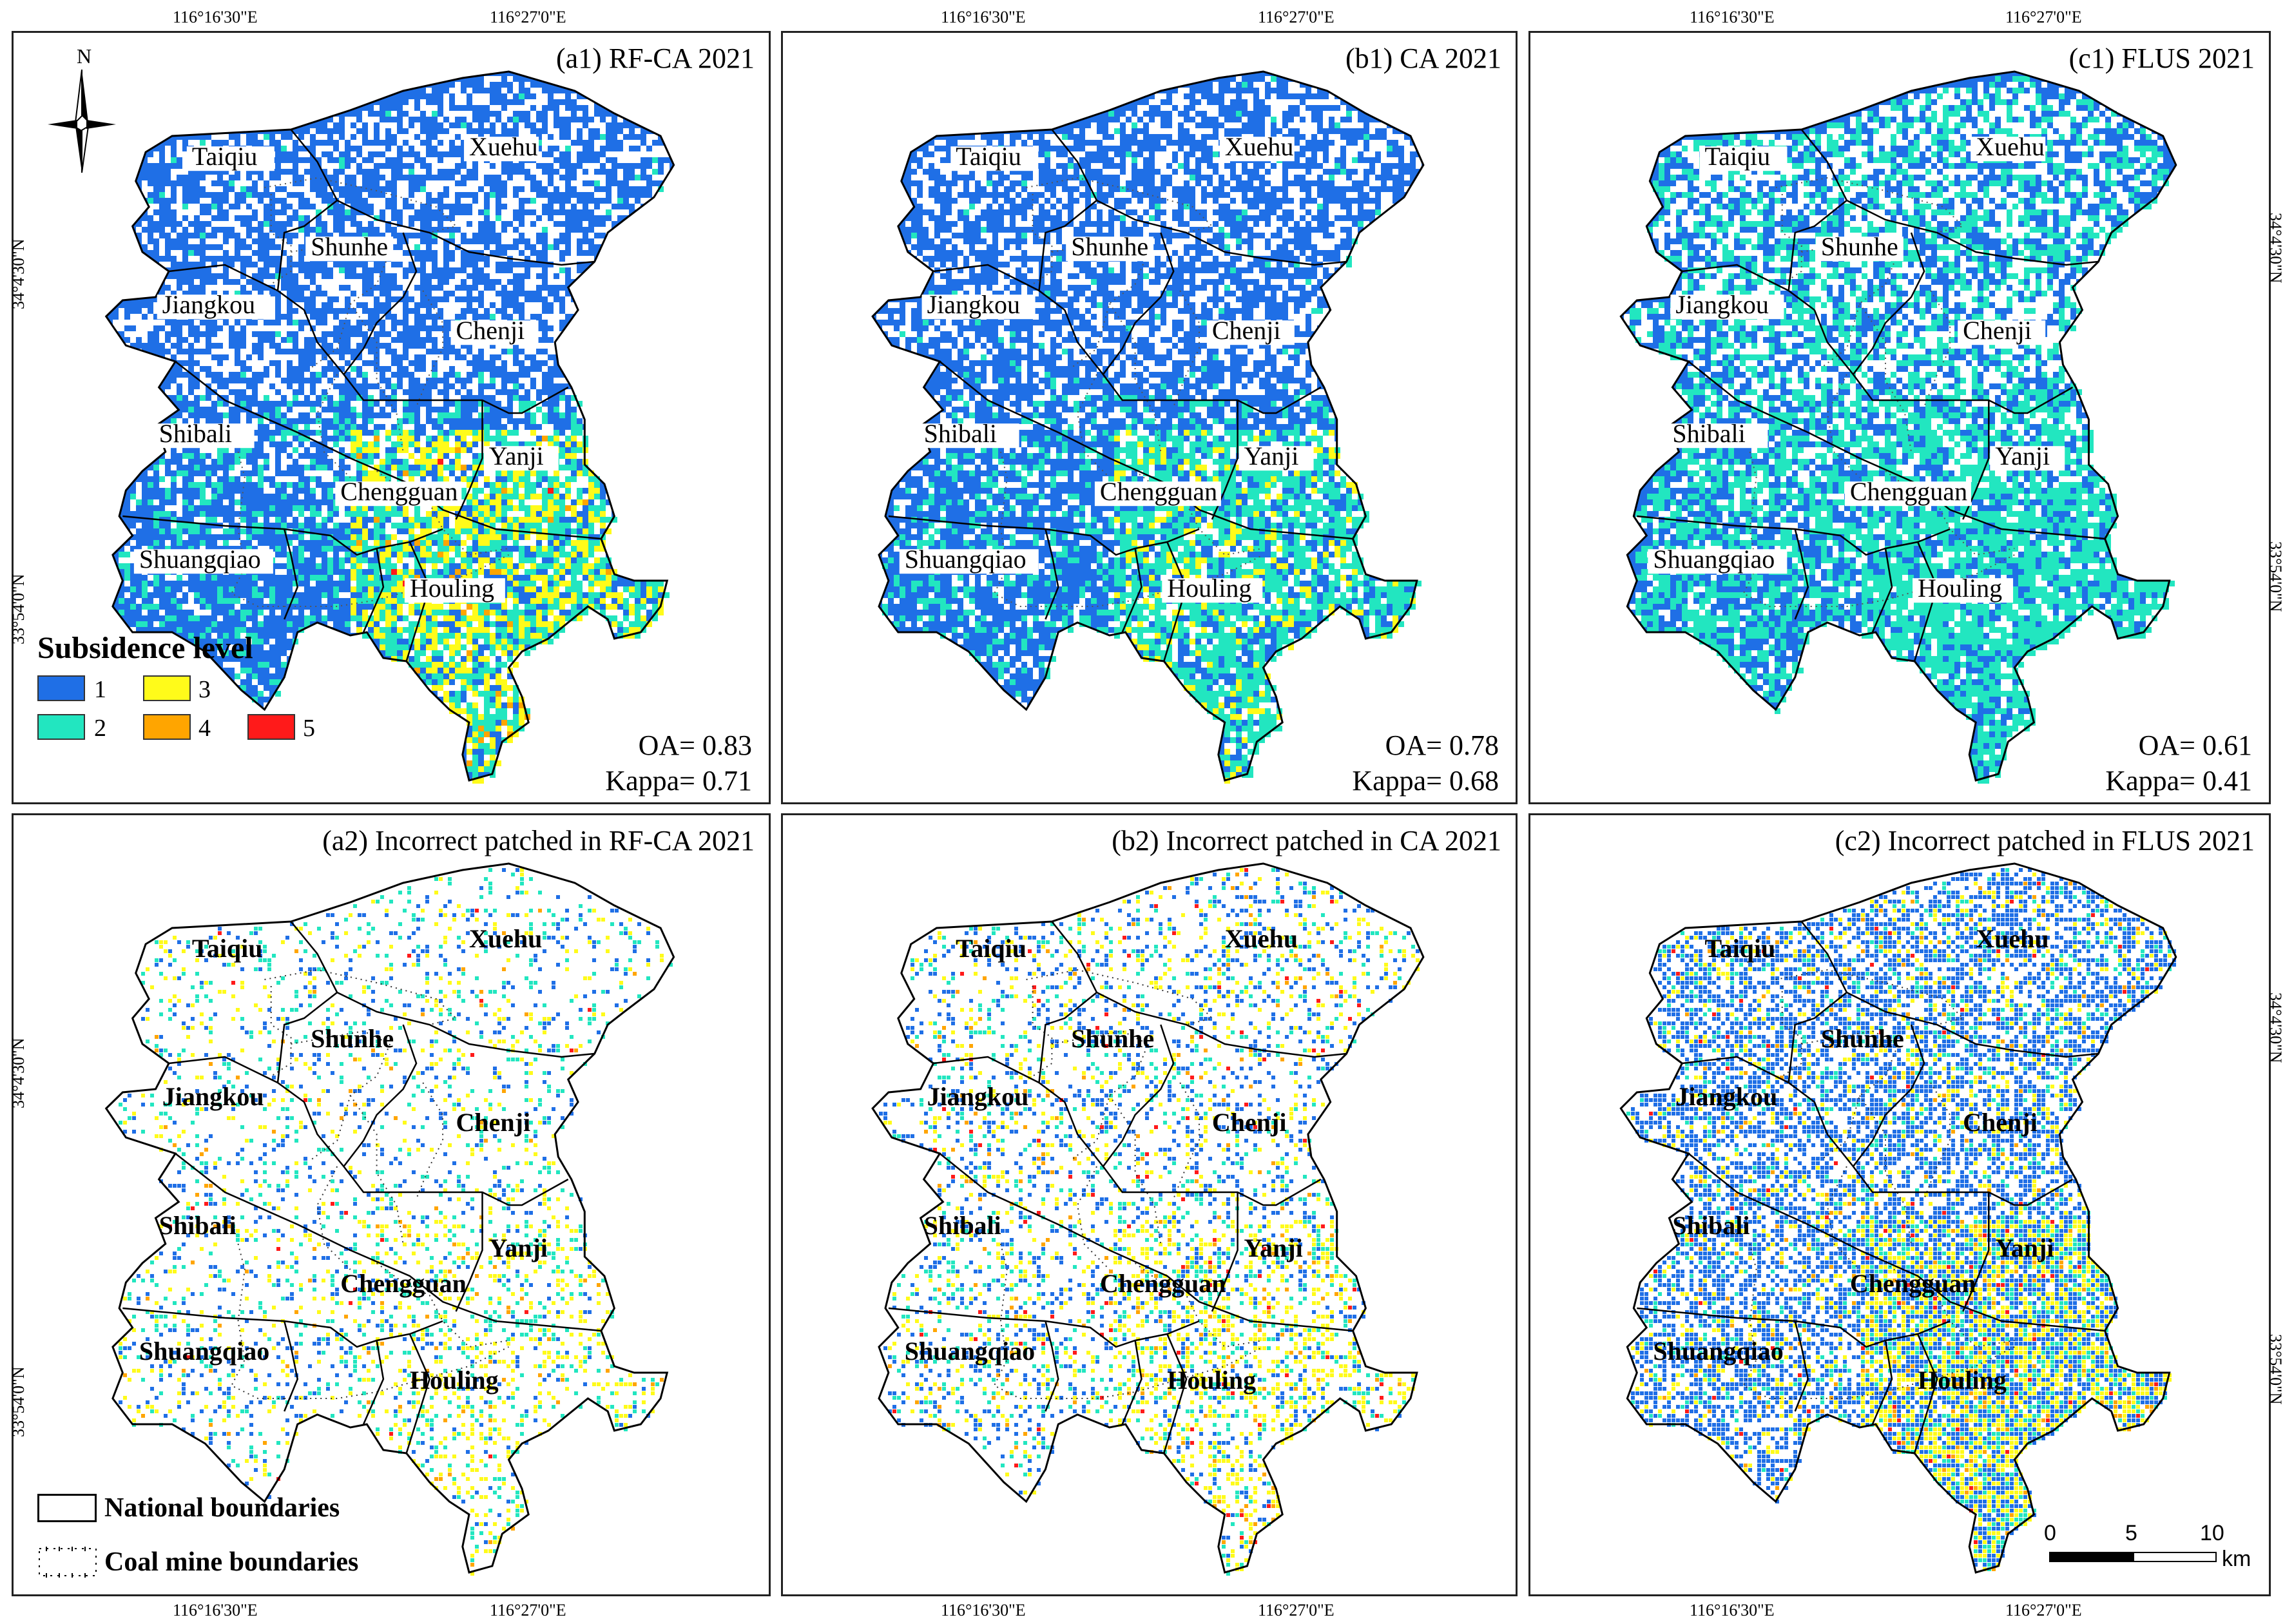 This screenshot has width=2294, height=1624. Describe the element at coordinates (2275, 1027) in the screenshot. I see `coord-lat-right-bottom: 34°4'30"N` at that location.